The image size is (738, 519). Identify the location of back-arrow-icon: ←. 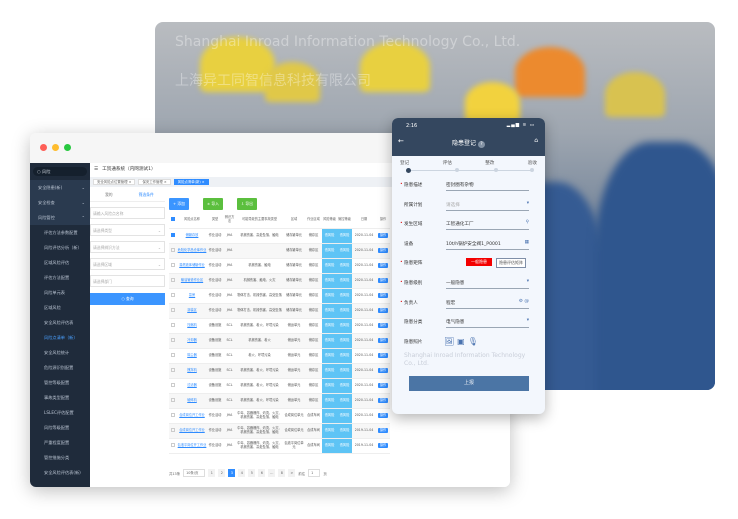
(401, 141).